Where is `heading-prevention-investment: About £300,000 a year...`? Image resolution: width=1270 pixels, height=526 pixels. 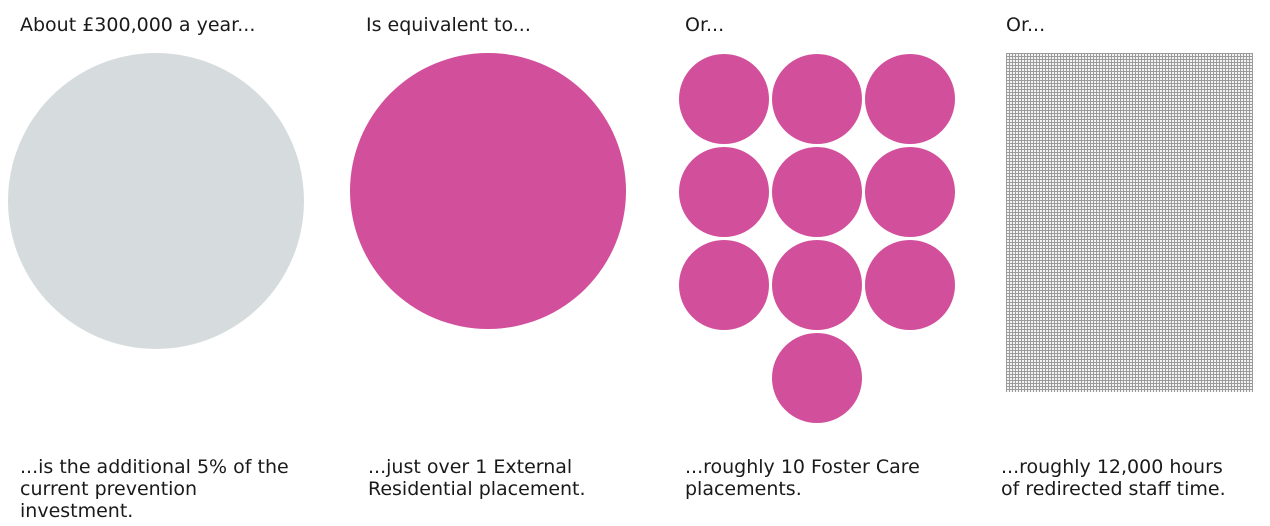
heading-prevention-investment: About £300,000 a year... is located at coordinates (138, 25).